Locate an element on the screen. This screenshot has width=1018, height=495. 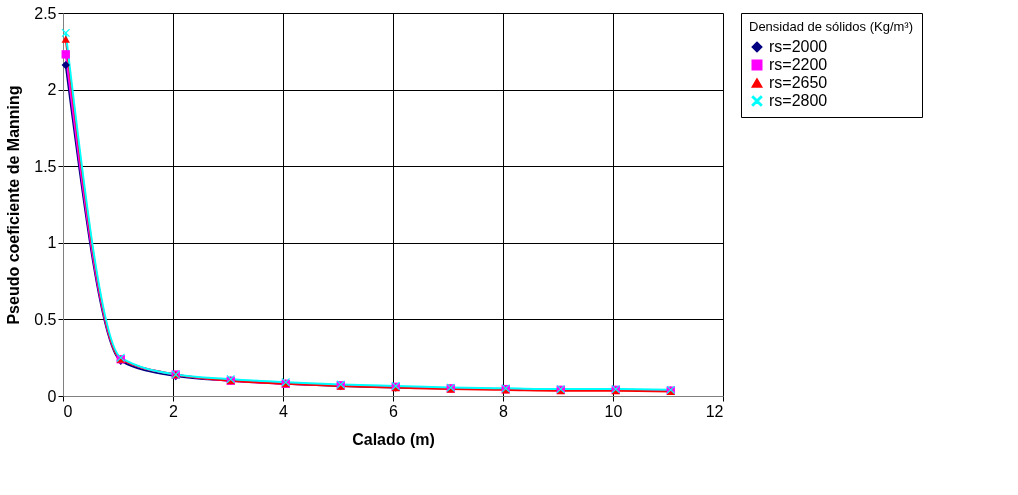
x-axis-title: Calado (m) is located at coordinates (393, 439).